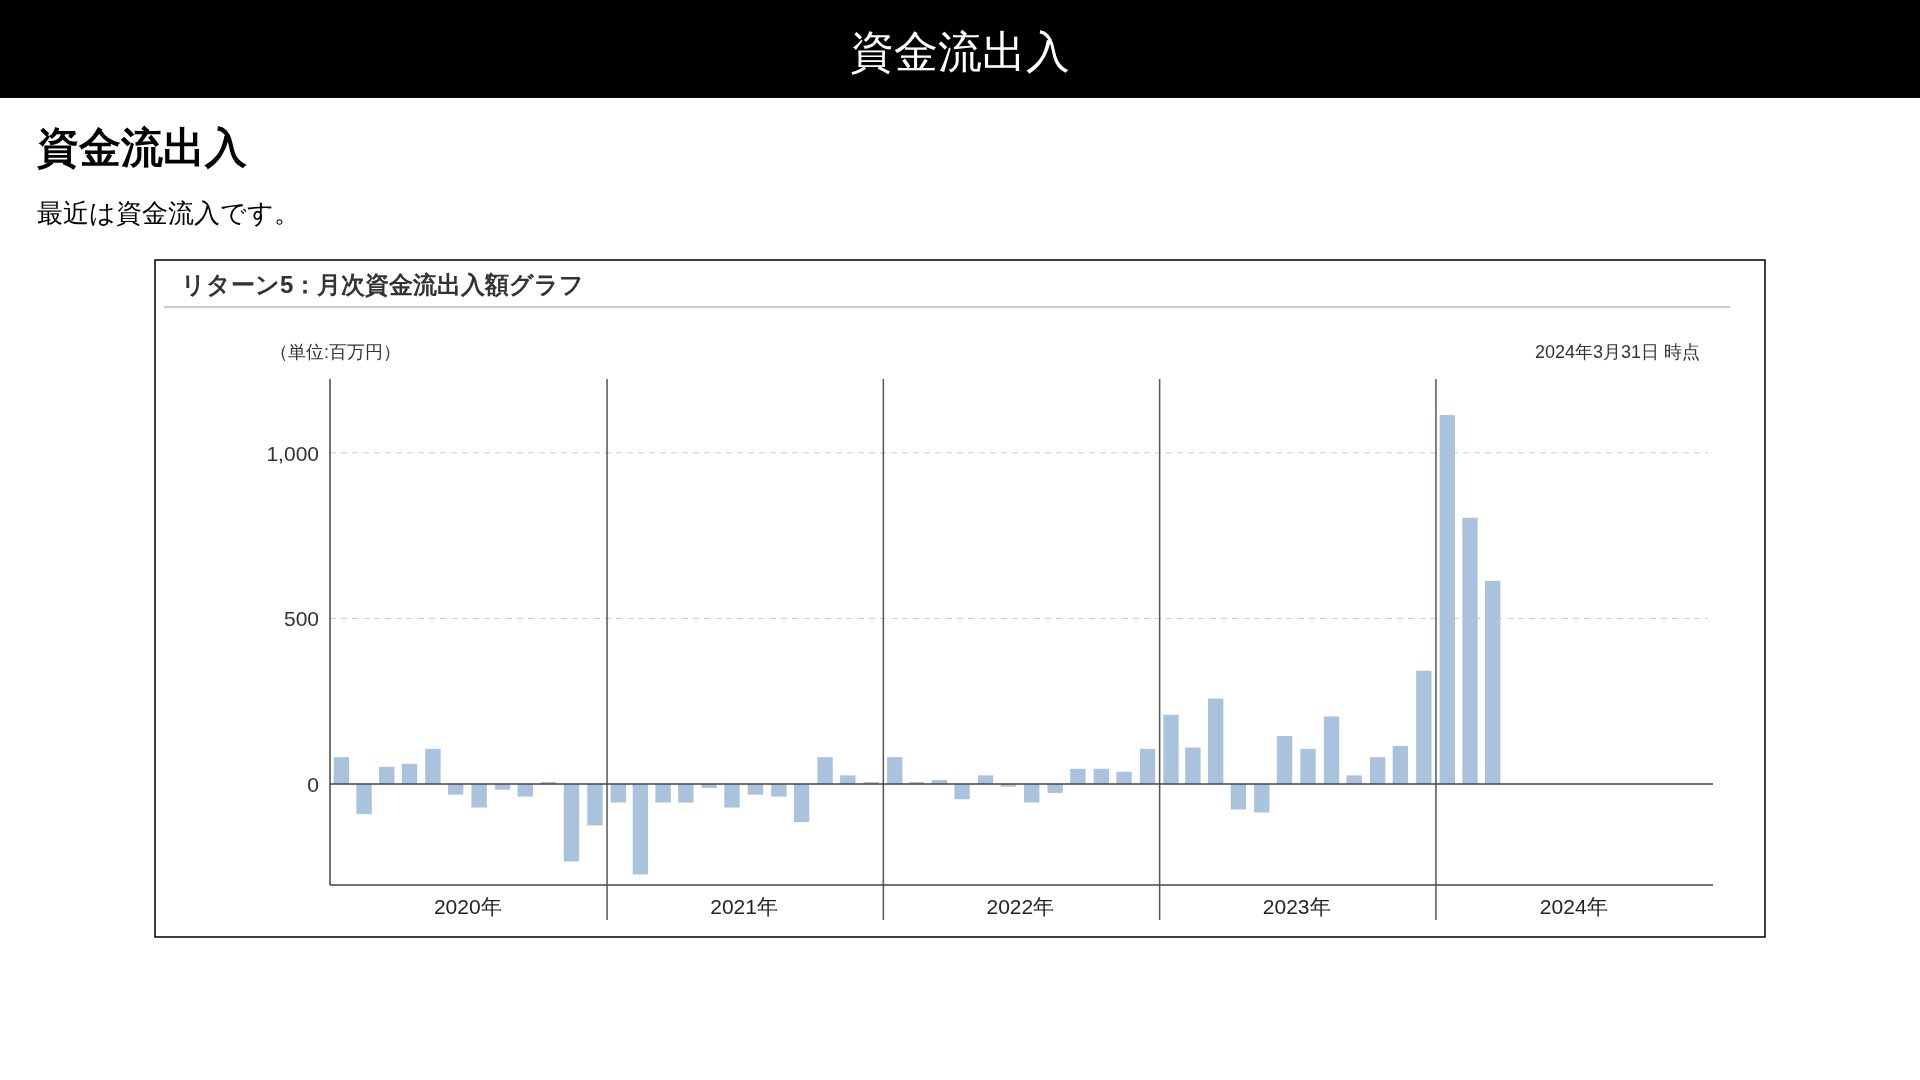  What do you see at coordinates (383, 284) in the screenshot?
I see `title: リターン5：月次資金流出入額グラフ` at bounding box center [383, 284].